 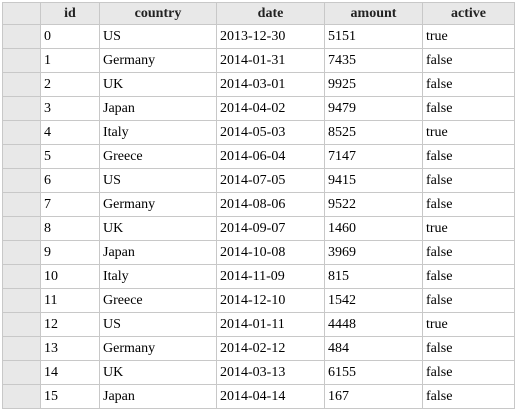 I want to click on cell-date: 2014-10-08, so click(x=270, y=252).